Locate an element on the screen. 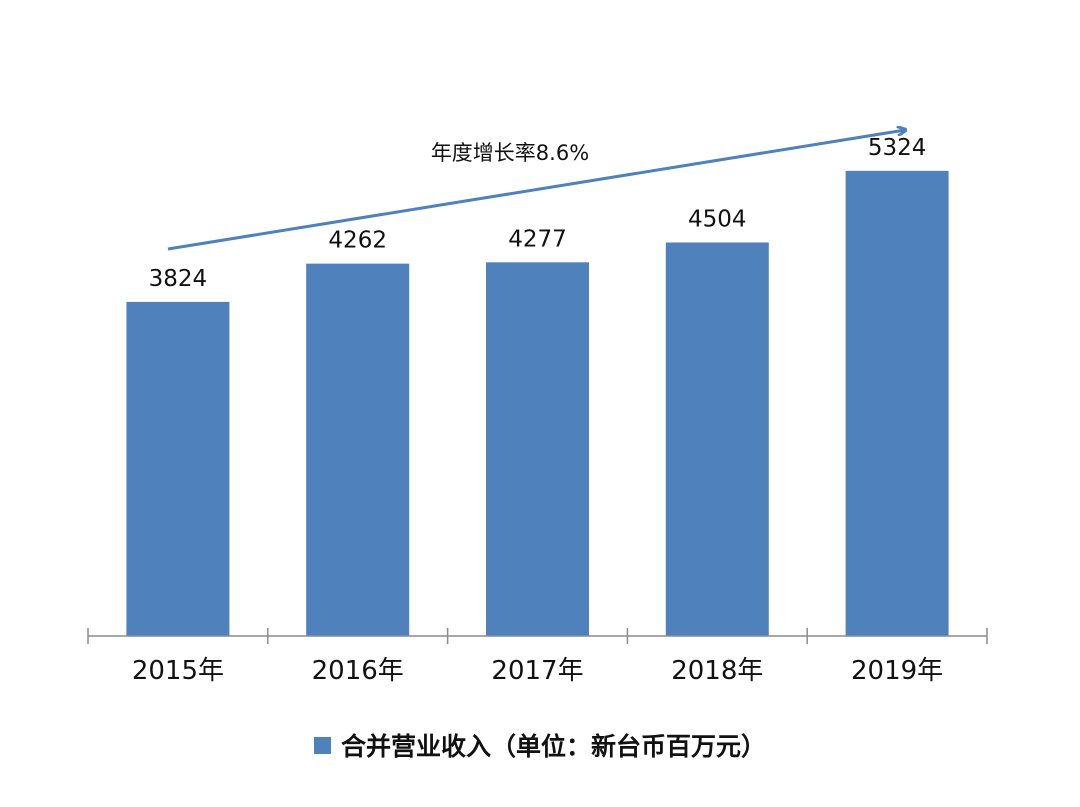 The height and width of the screenshot is (807, 1080). data-label: 4277 is located at coordinates (537, 239).